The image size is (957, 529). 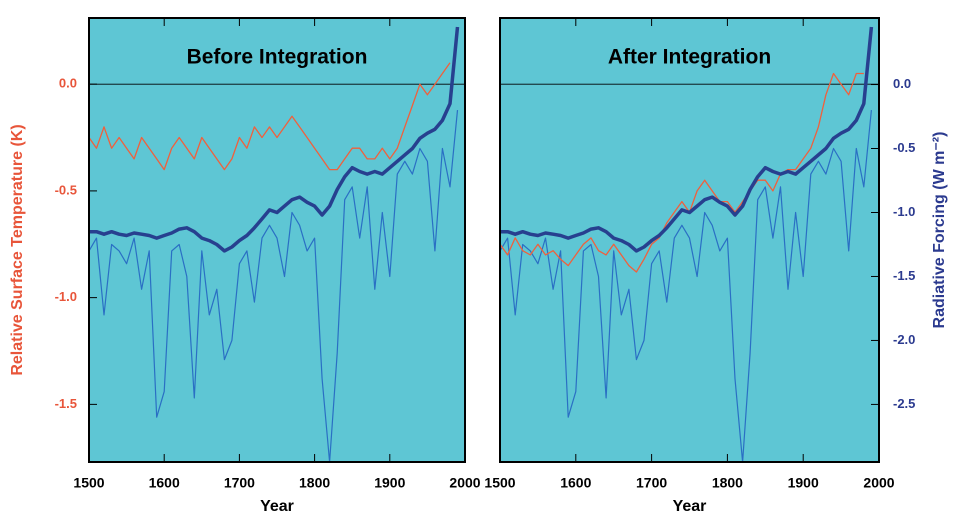 What do you see at coordinates (277, 57) in the screenshot?
I see `chart-title: Before Integration` at bounding box center [277, 57].